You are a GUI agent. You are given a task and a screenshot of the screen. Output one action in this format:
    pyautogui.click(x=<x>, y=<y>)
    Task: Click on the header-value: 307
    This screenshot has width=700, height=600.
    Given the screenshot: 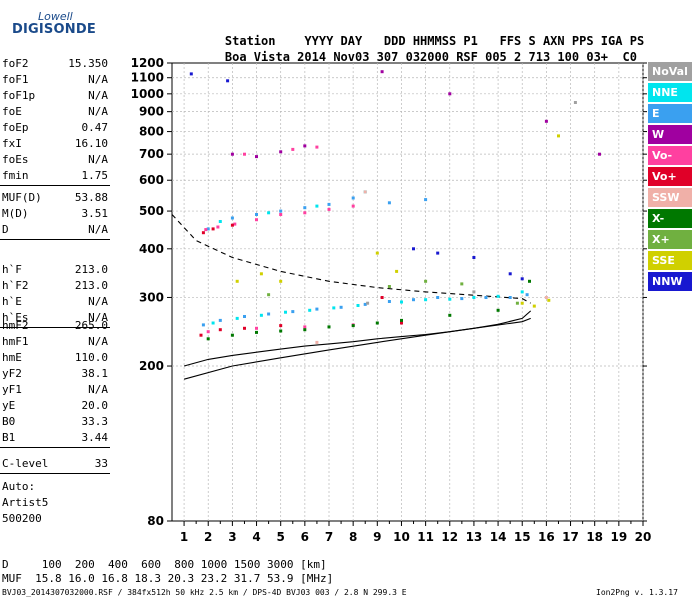 What is the action you would take?
    pyautogui.click(x=387, y=57)
    